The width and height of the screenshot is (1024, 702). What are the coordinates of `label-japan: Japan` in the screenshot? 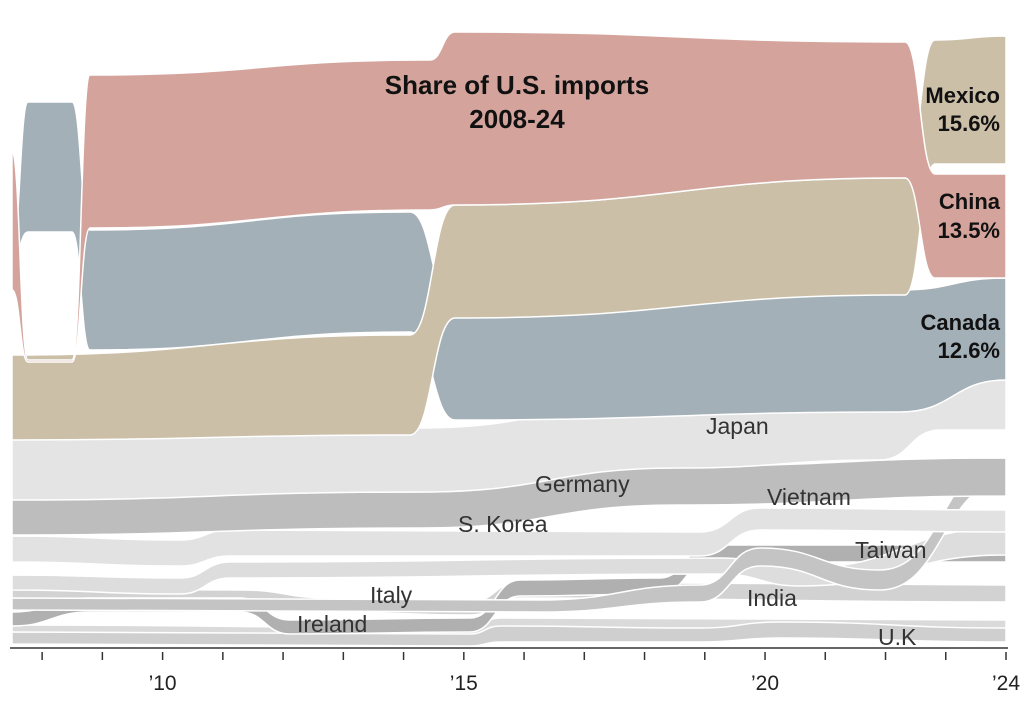 It's located at (737, 426).